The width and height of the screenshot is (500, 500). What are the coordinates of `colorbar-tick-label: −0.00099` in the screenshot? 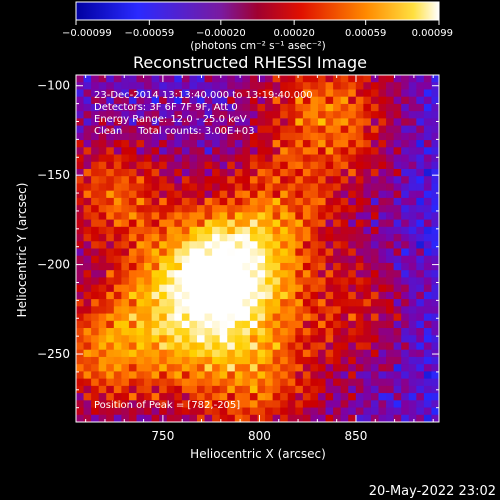 It's located at (87, 33).